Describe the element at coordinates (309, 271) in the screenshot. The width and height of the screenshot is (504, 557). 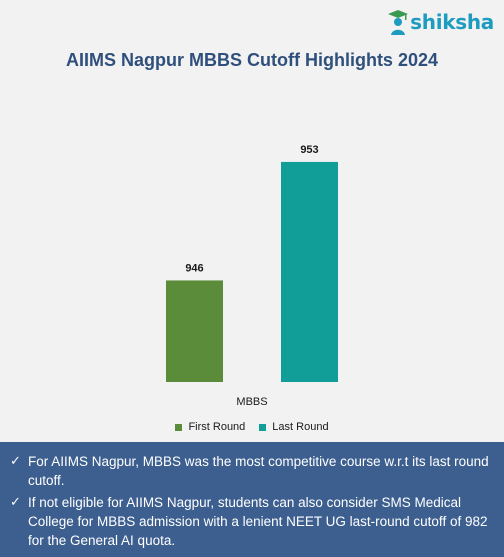
I see `bar-last-round` at that location.